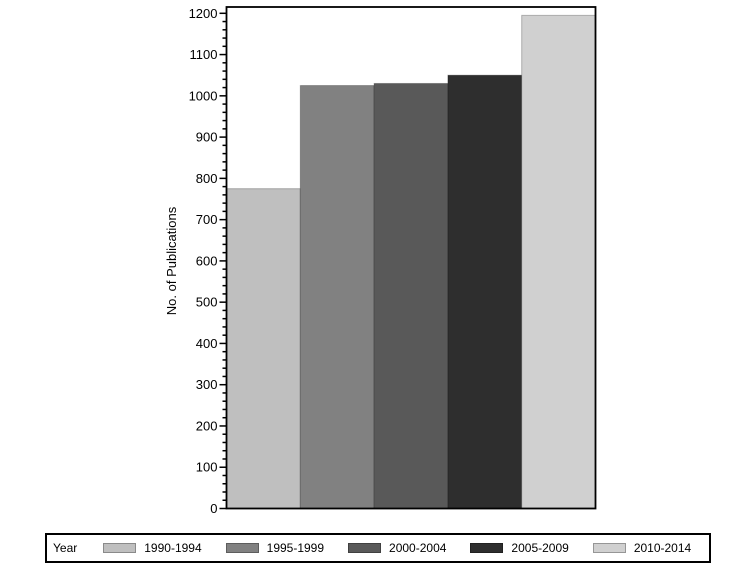 The height and width of the screenshot is (567, 756). What do you see at coordinates (207, 302) in the screenshot?
I see `y-tick-label: 500` at bounding box center [207, 302].